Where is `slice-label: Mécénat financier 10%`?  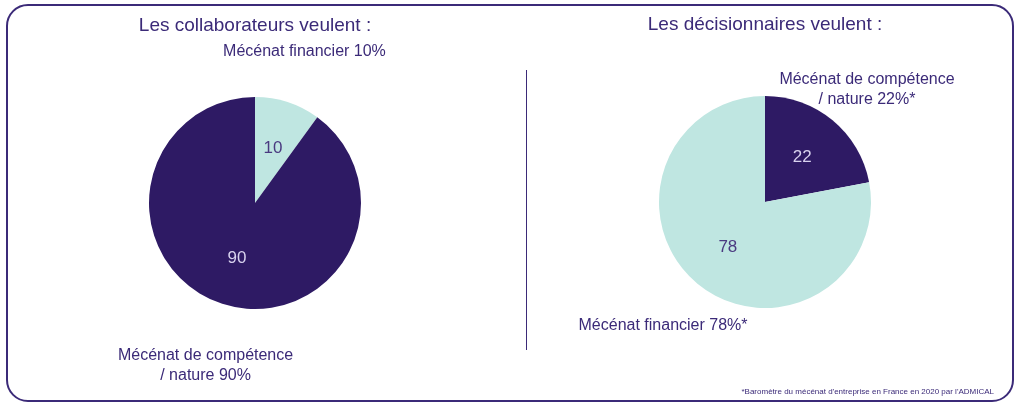 slice-label: Mécénat financier 10% is located at coordinates (304, 50).